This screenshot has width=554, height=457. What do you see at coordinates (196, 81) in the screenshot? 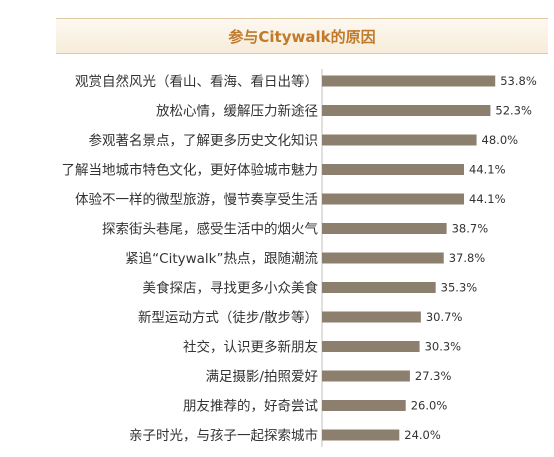
I see `category-label: 观赏自然风光（看山、看海、看日出等）` at bounding box center [196, 81].